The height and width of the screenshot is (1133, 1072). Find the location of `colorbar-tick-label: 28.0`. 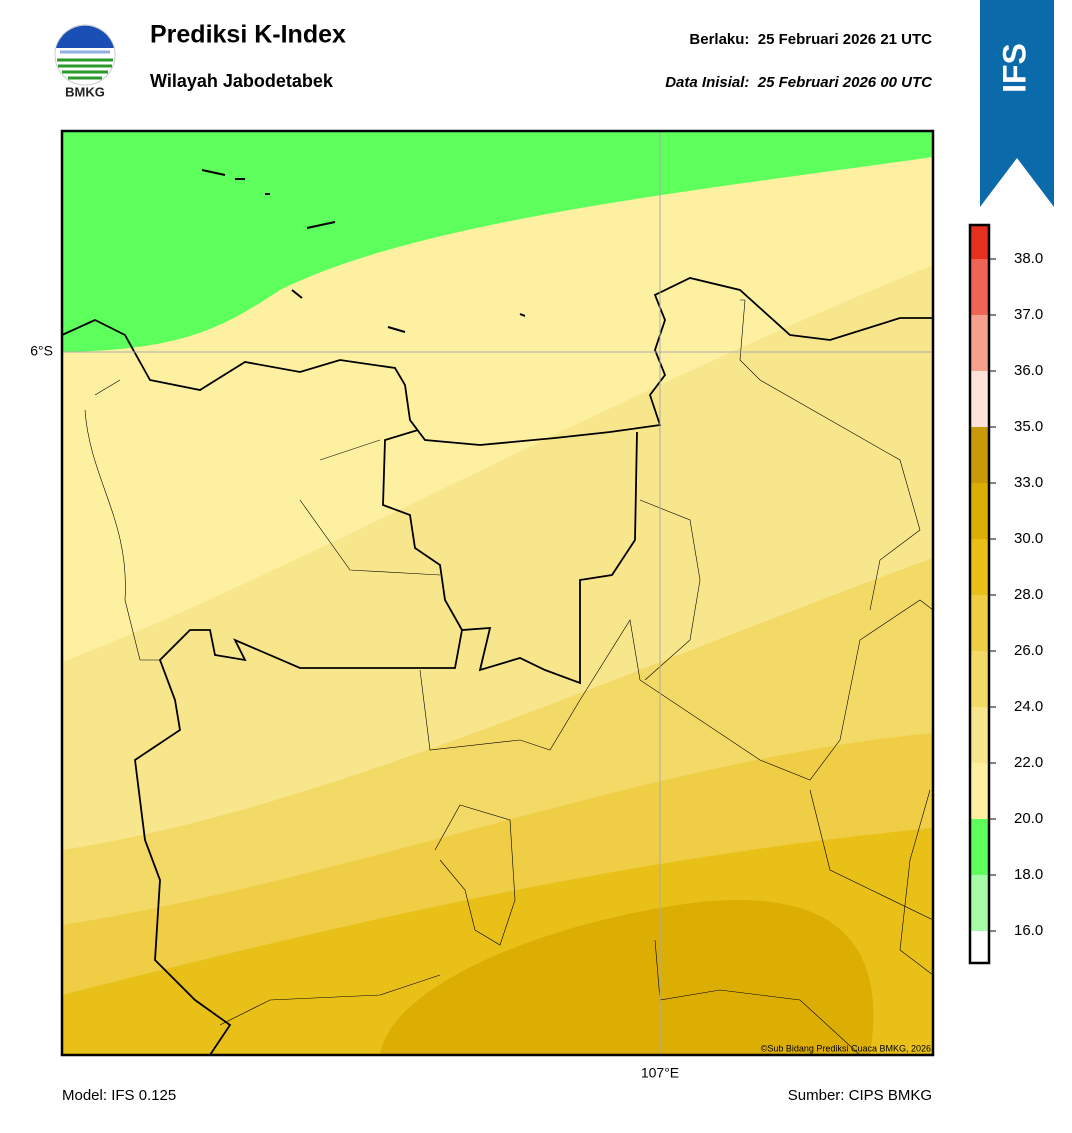

colorbar-tick-label: 28.0 is located at coordinates (1028, 594).